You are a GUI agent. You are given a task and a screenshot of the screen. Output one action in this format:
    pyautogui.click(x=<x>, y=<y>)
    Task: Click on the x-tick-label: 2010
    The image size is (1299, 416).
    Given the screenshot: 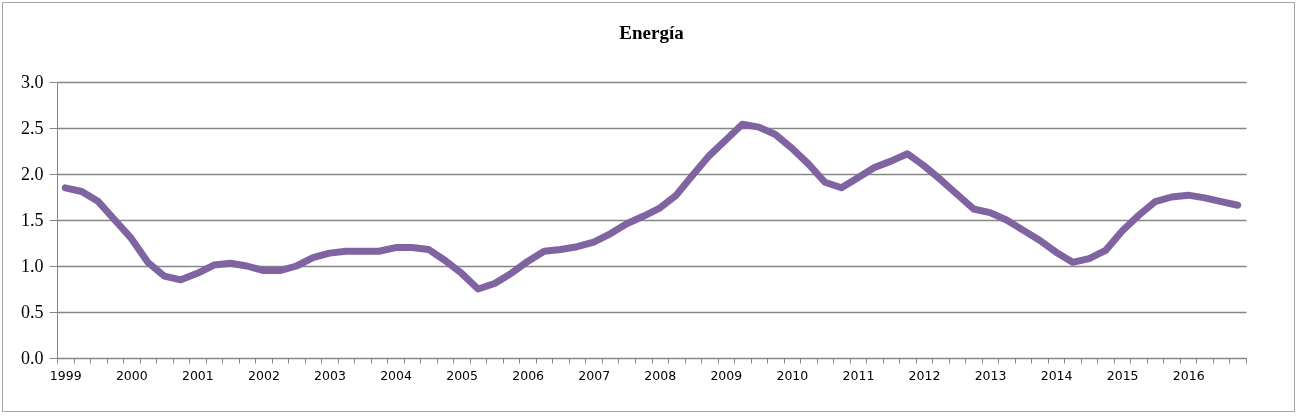 What is the action you would take?
    pyautogui.click(x=792, y=375)
    